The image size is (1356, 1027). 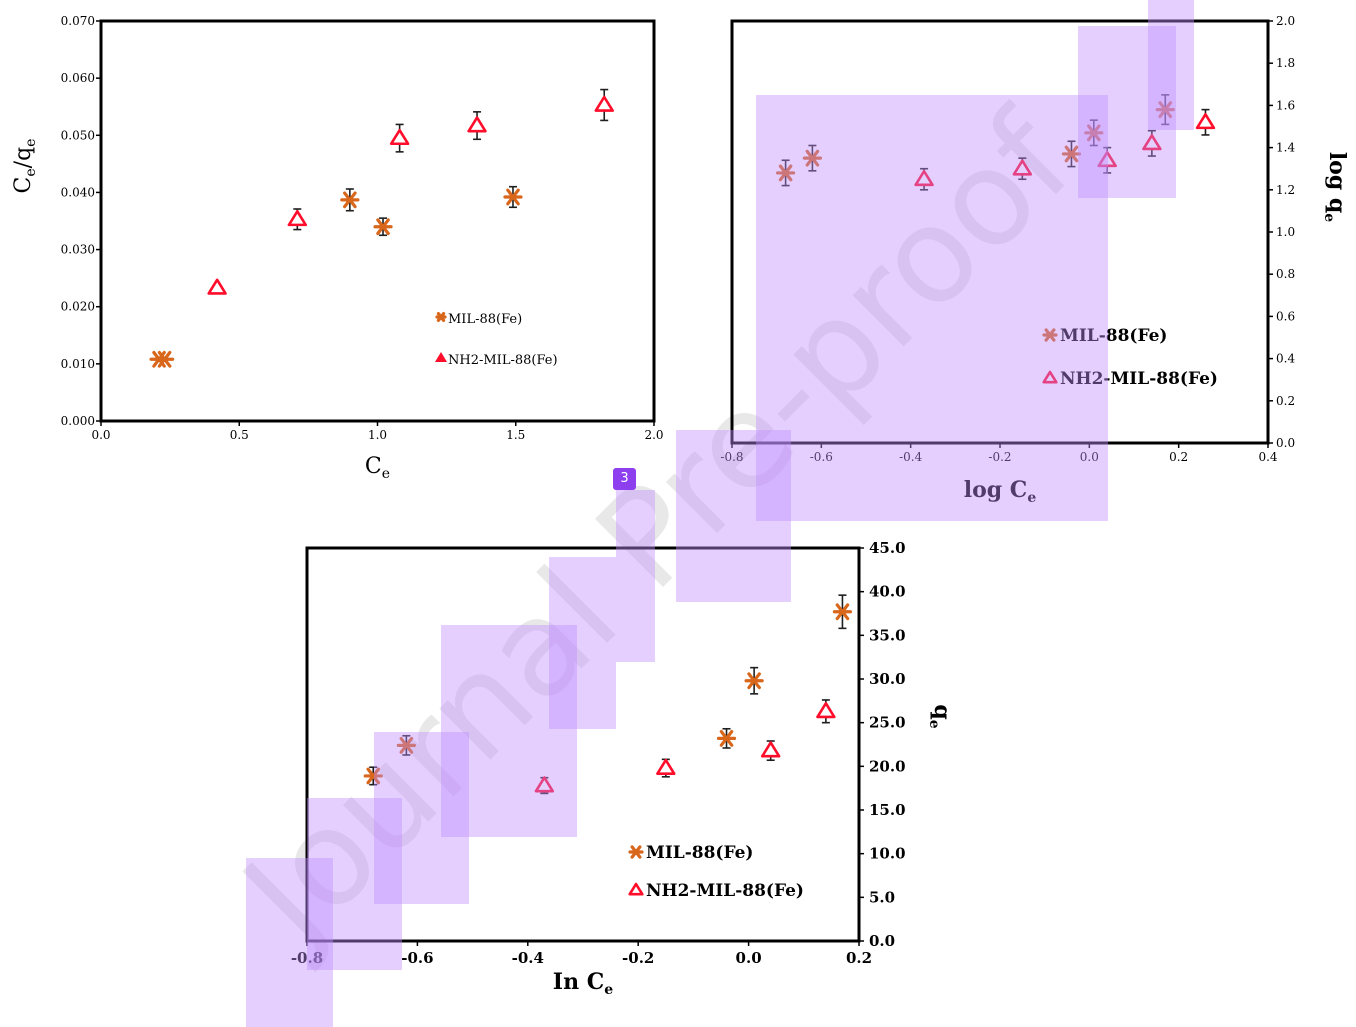 What do you see at coordinates (887, 592) in the screenshot?
I see `y-tick-label: 40.0` at bounding box center [887, 592].